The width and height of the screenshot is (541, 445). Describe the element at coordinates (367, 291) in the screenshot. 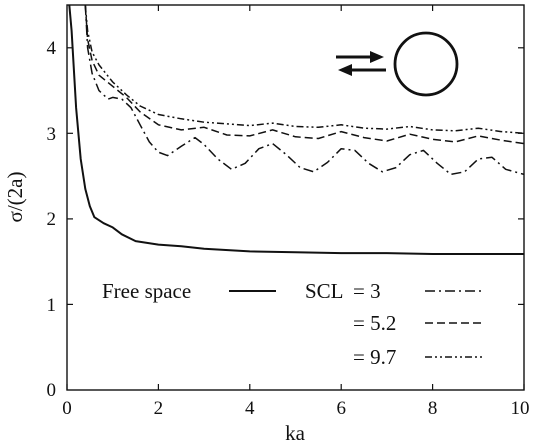

I see `legend-label-scl-3: = 3` at that location.